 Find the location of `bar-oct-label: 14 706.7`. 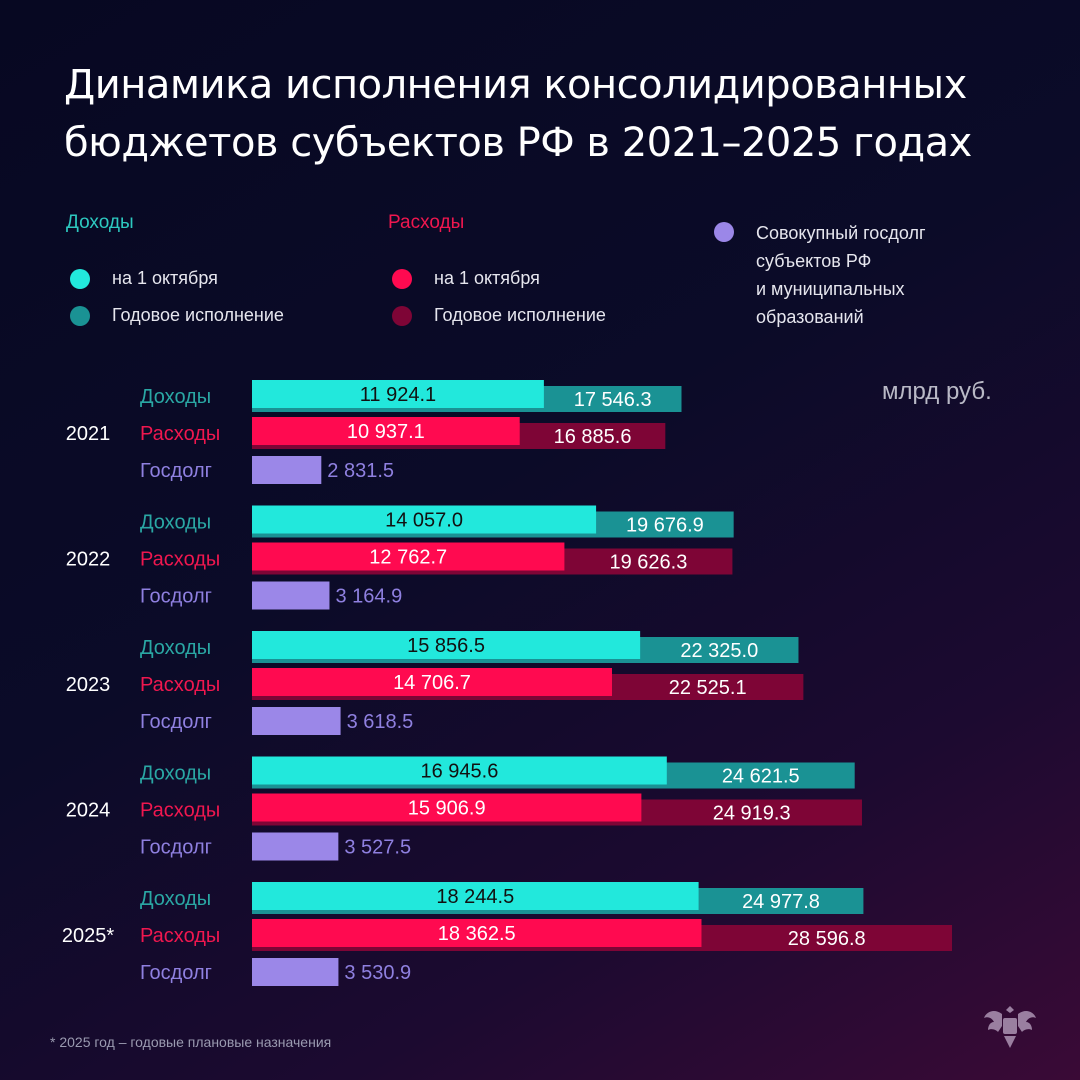

bar-oct-label: 14 706.7 is located at coordinates (432, 683).